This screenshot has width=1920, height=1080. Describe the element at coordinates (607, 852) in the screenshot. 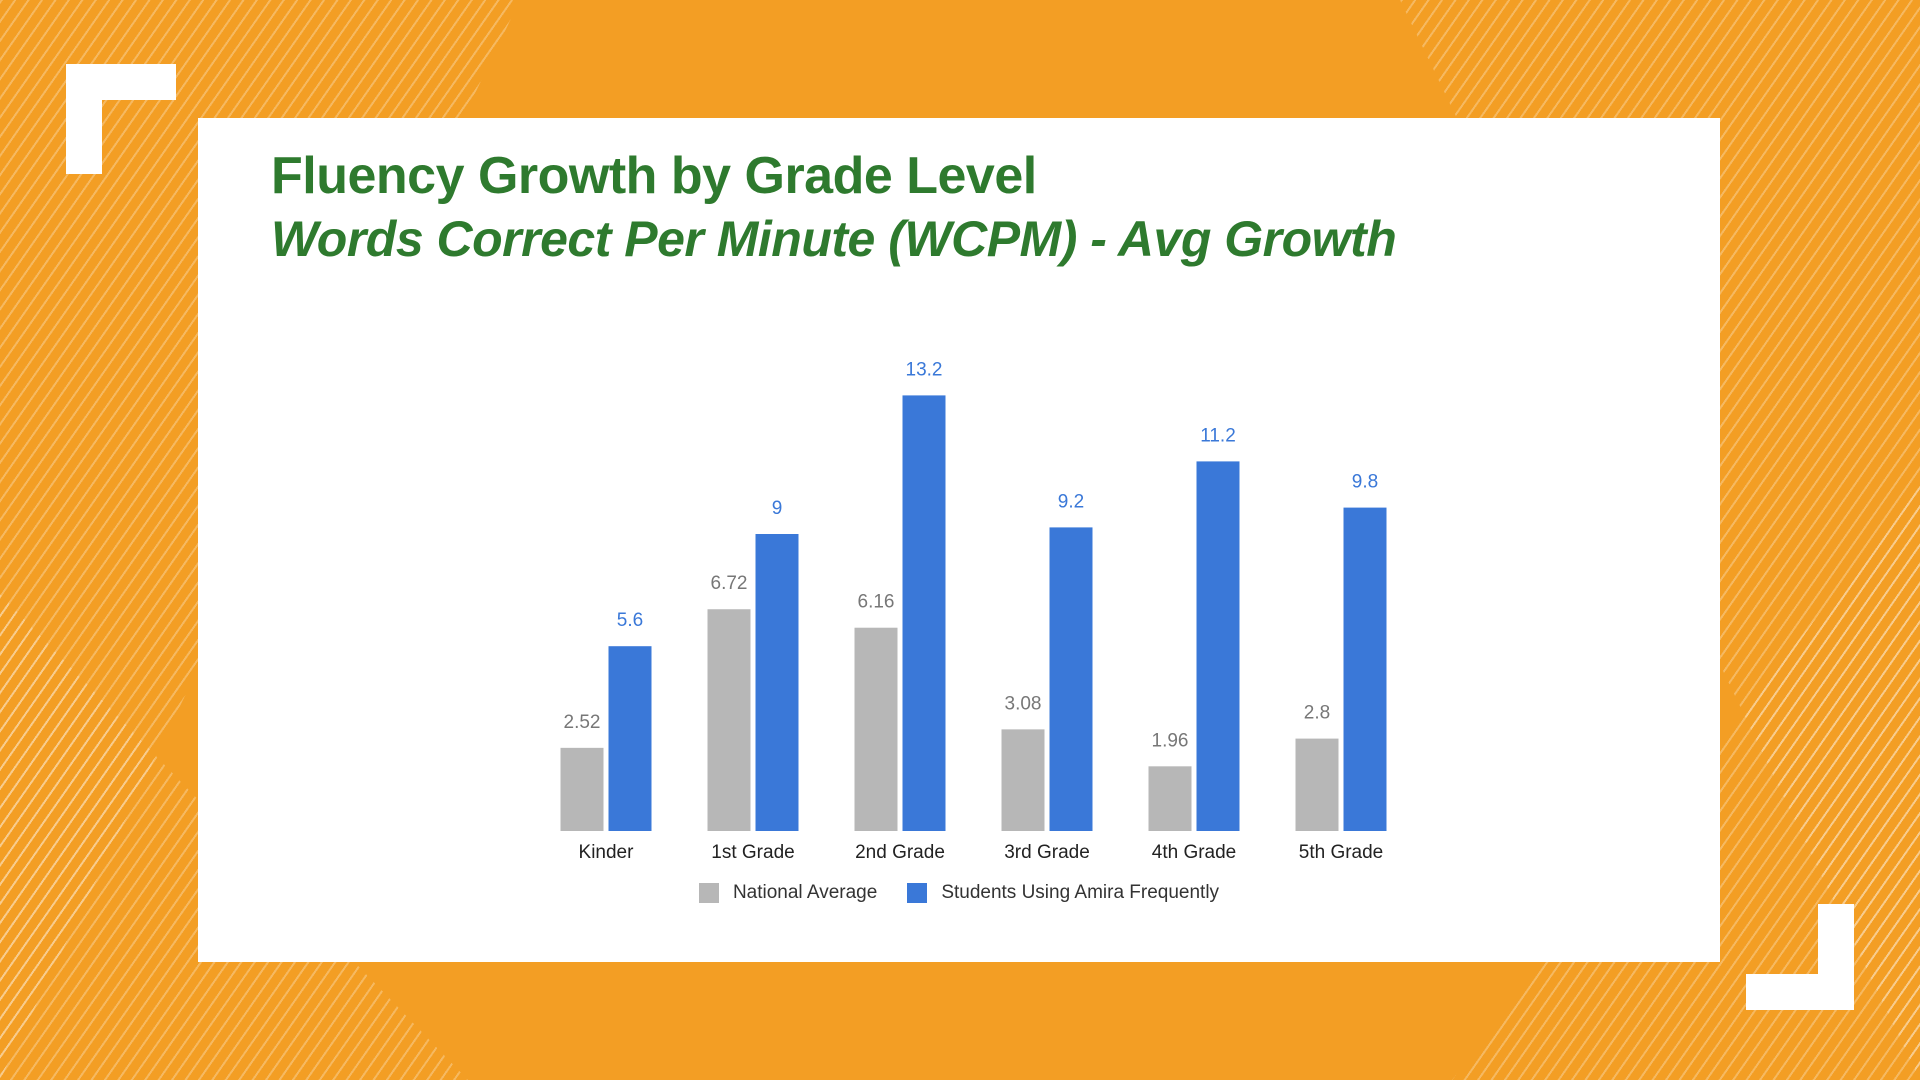

I see `x-tick-label: Kinder` at that location.